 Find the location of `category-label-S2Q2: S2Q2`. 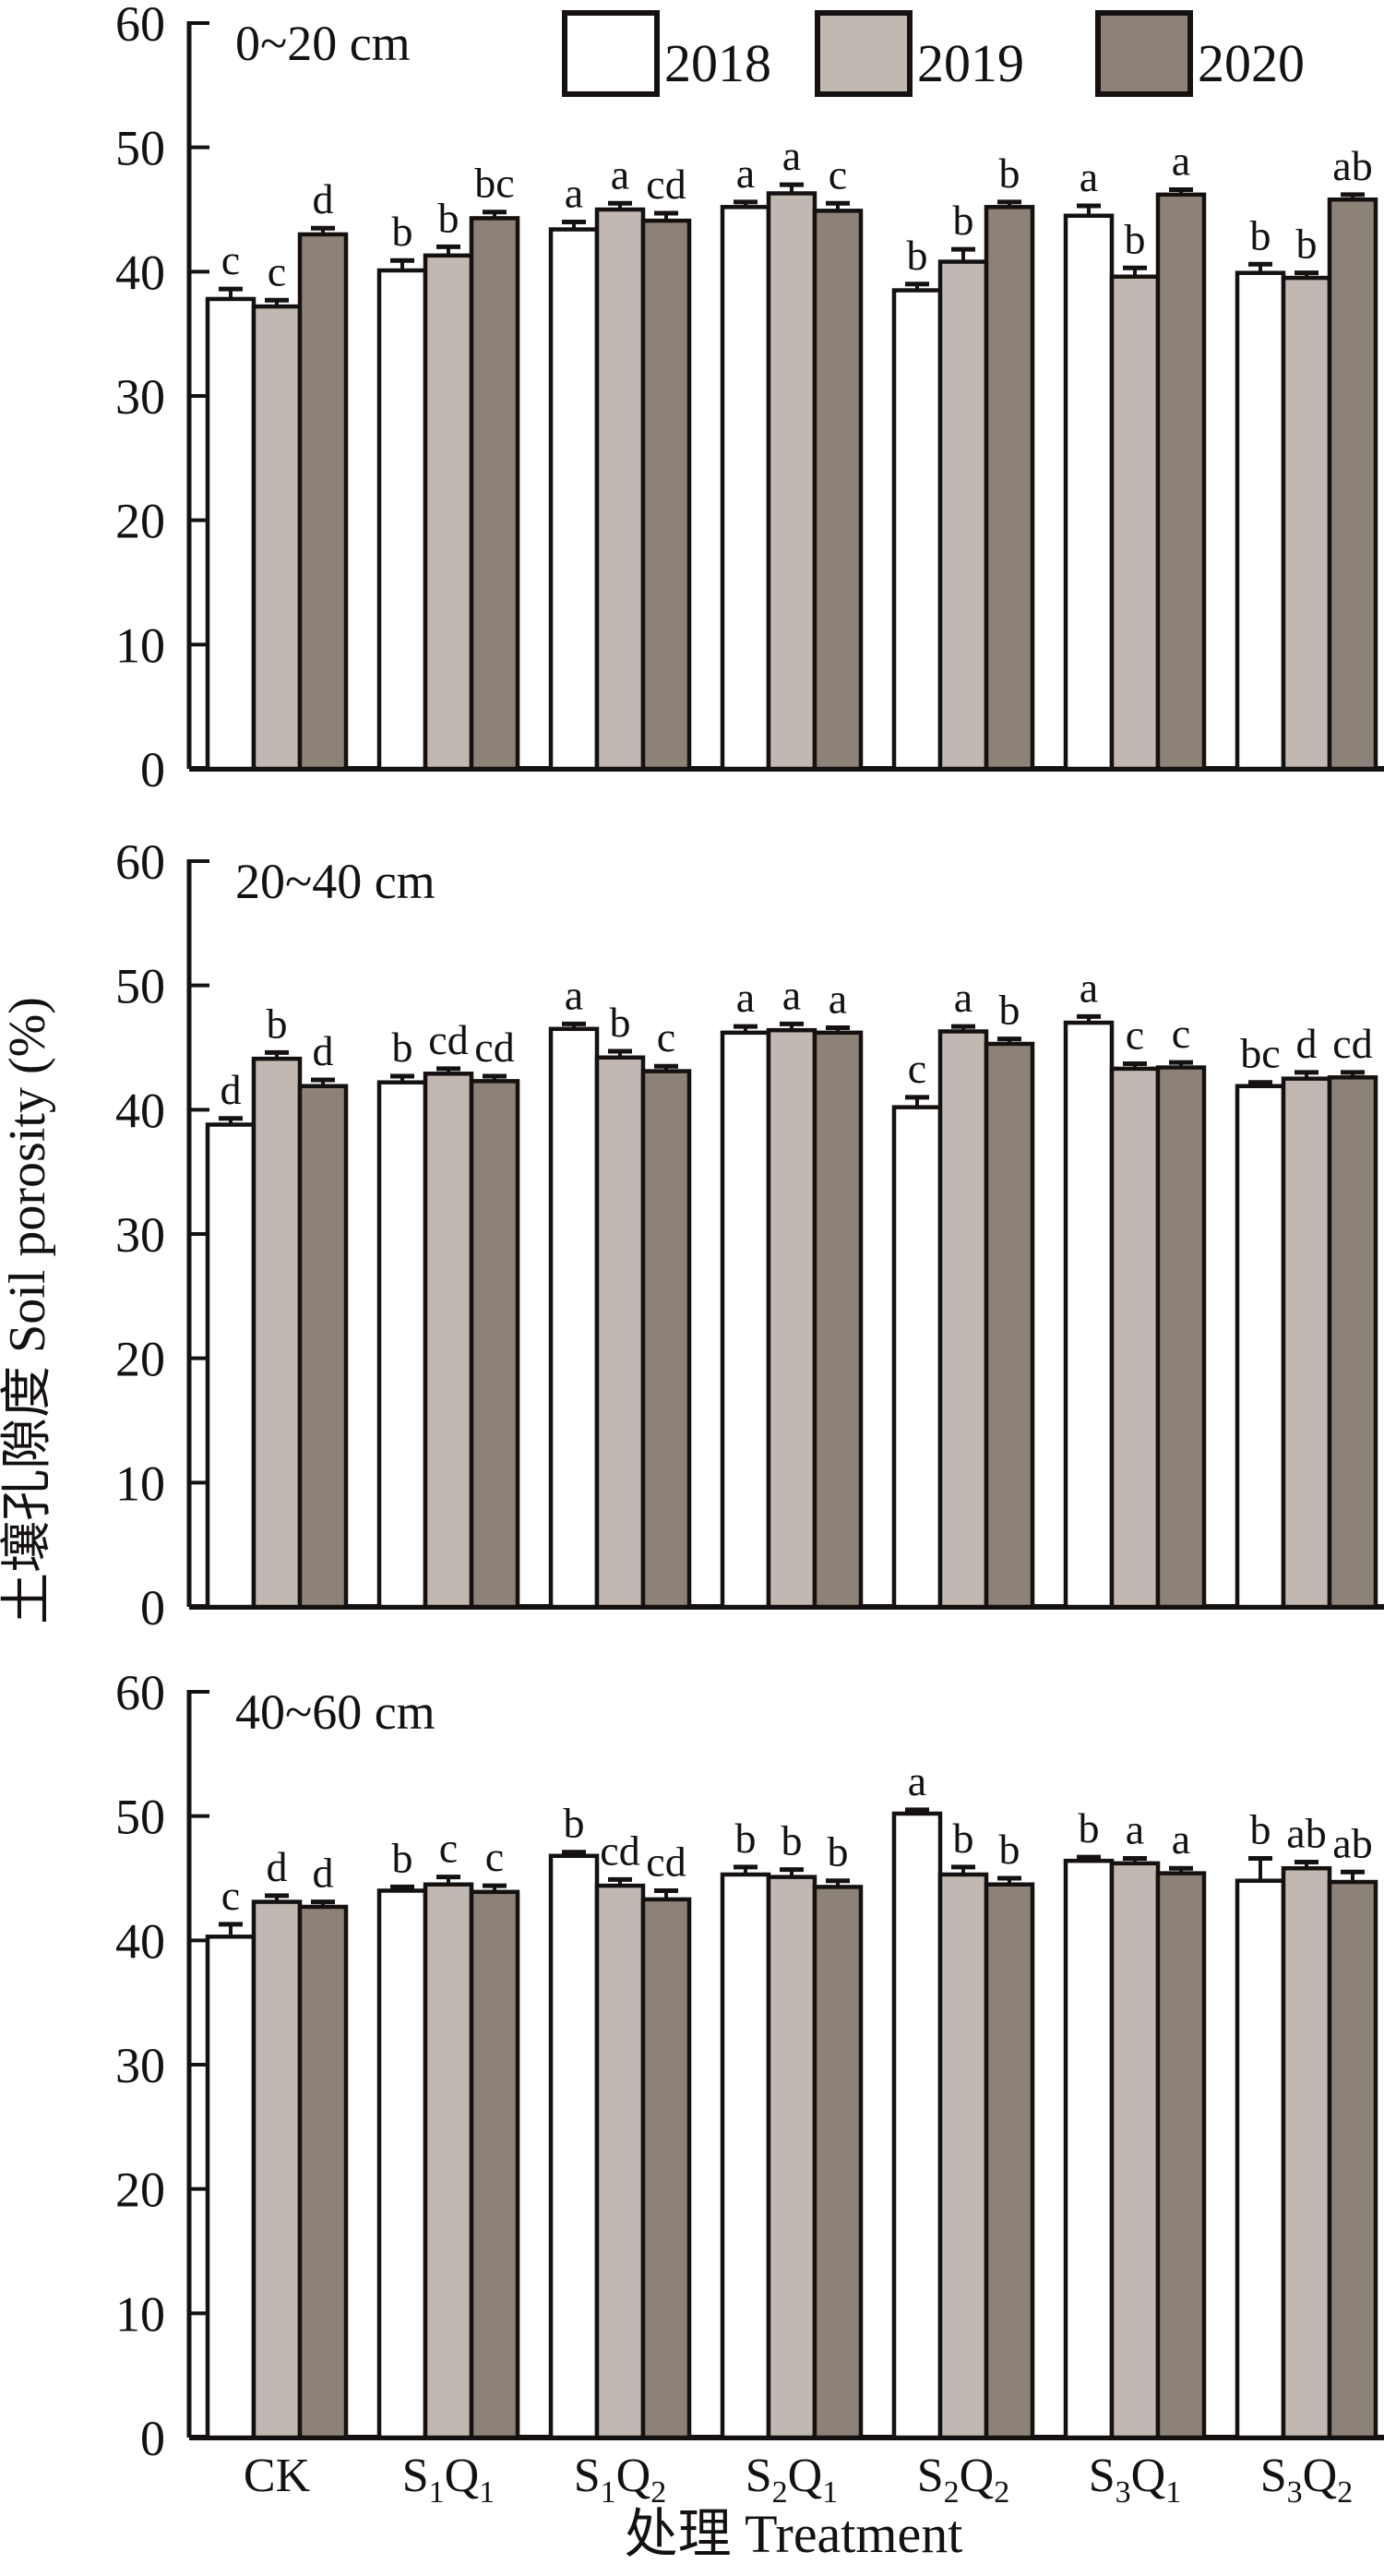

category-label-S2Q2: S2Q2 is located at coordinates (963, 2480).